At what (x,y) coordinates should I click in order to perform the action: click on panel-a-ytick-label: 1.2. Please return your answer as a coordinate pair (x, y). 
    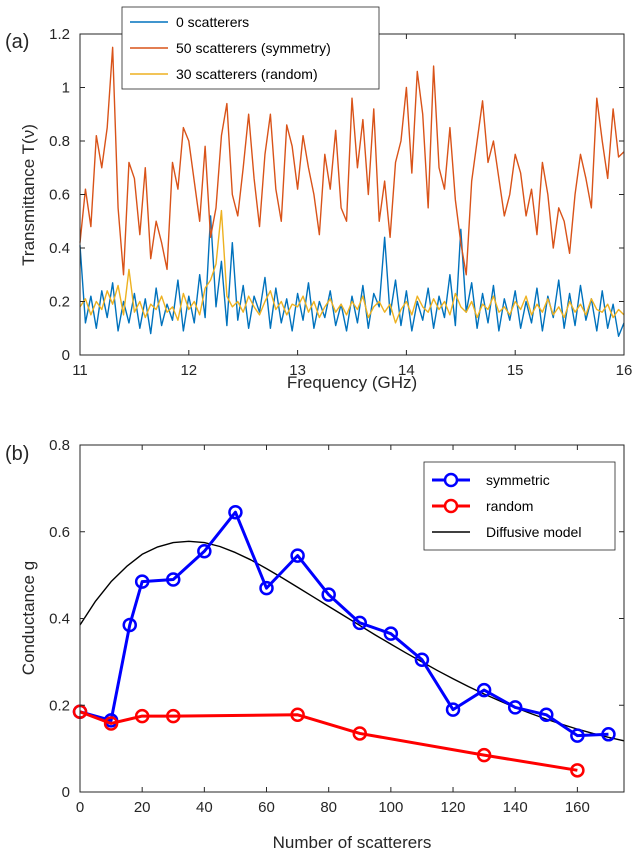
    Looking at the image, I should click on (59, 34).